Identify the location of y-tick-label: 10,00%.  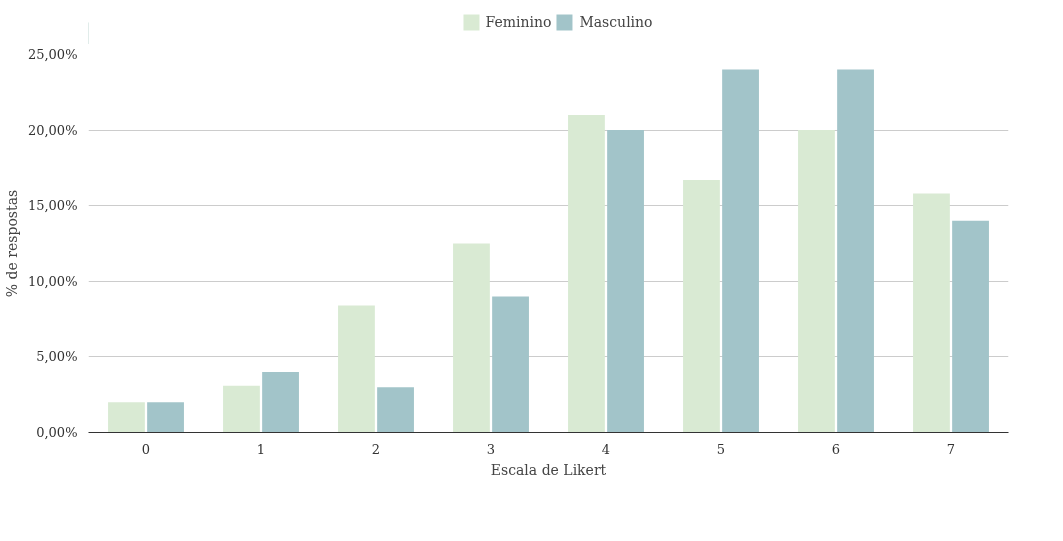
(52, 281).